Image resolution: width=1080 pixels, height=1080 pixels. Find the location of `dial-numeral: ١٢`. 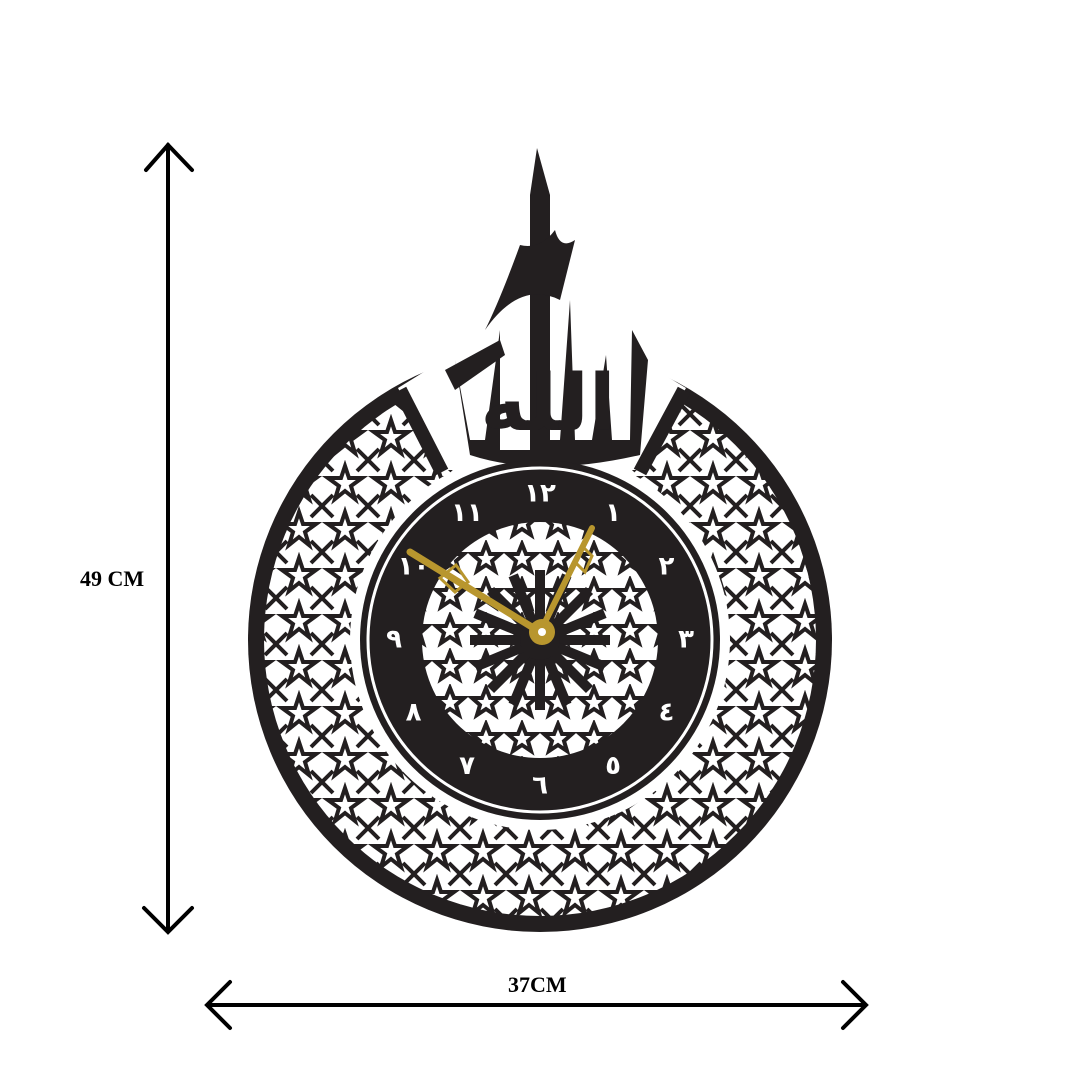

dial-numeral: ١٢ is located at coordinates (540, 494).